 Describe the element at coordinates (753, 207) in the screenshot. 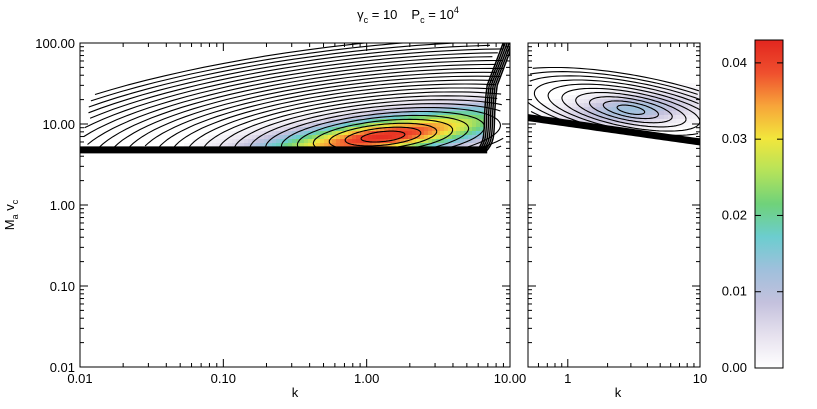

I see `colorbar: 0.00 0.01 0.02 0.03 0.04` at that location.